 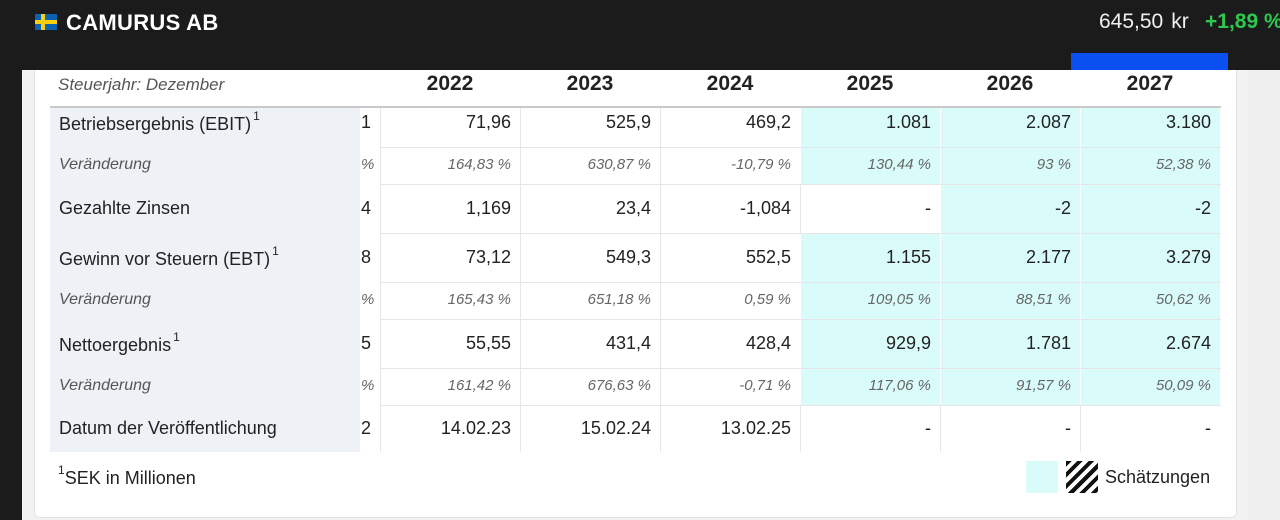 I want to click on cell-value: 165,43 %, so click(x=479, y=299).